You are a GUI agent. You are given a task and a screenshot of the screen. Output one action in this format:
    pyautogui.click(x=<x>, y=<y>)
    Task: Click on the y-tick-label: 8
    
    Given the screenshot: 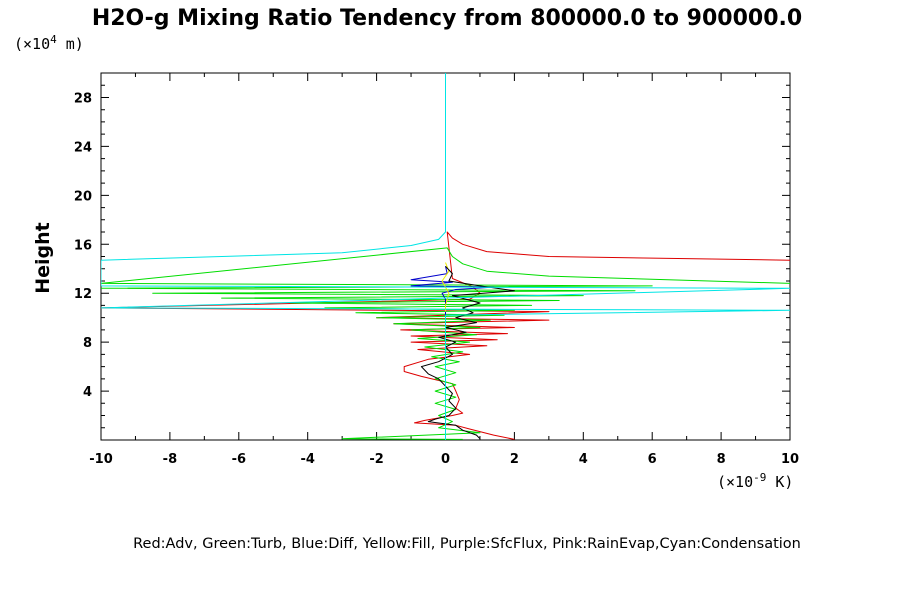 What is the action you would take?
    pyautogui.click(x=87, y=343)
    